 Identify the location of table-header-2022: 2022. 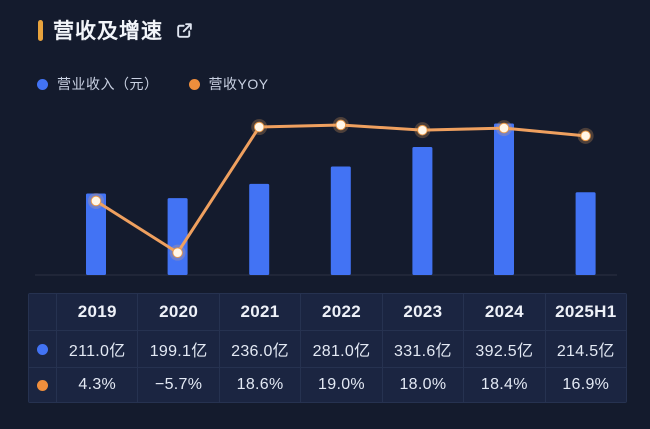
(341, 312).